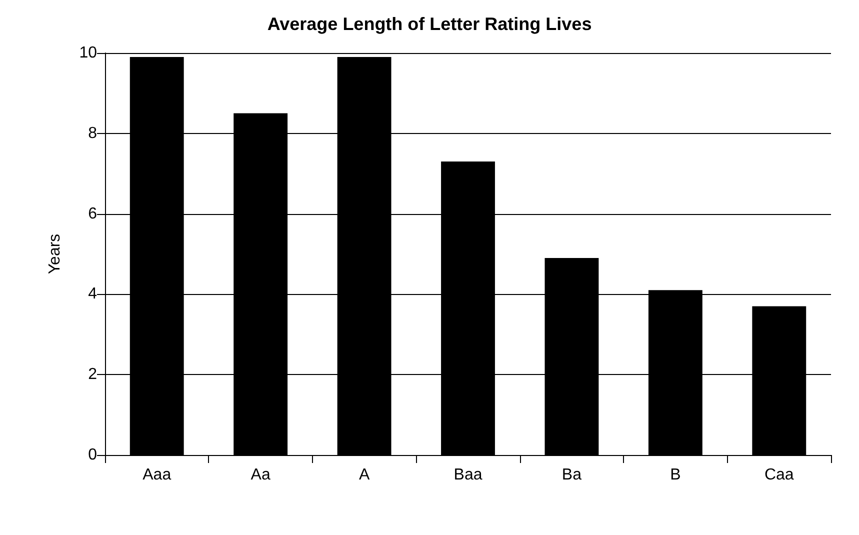 The image size is (859, 535). I want to click on x-tick-label: Baa, so click(468, 475).